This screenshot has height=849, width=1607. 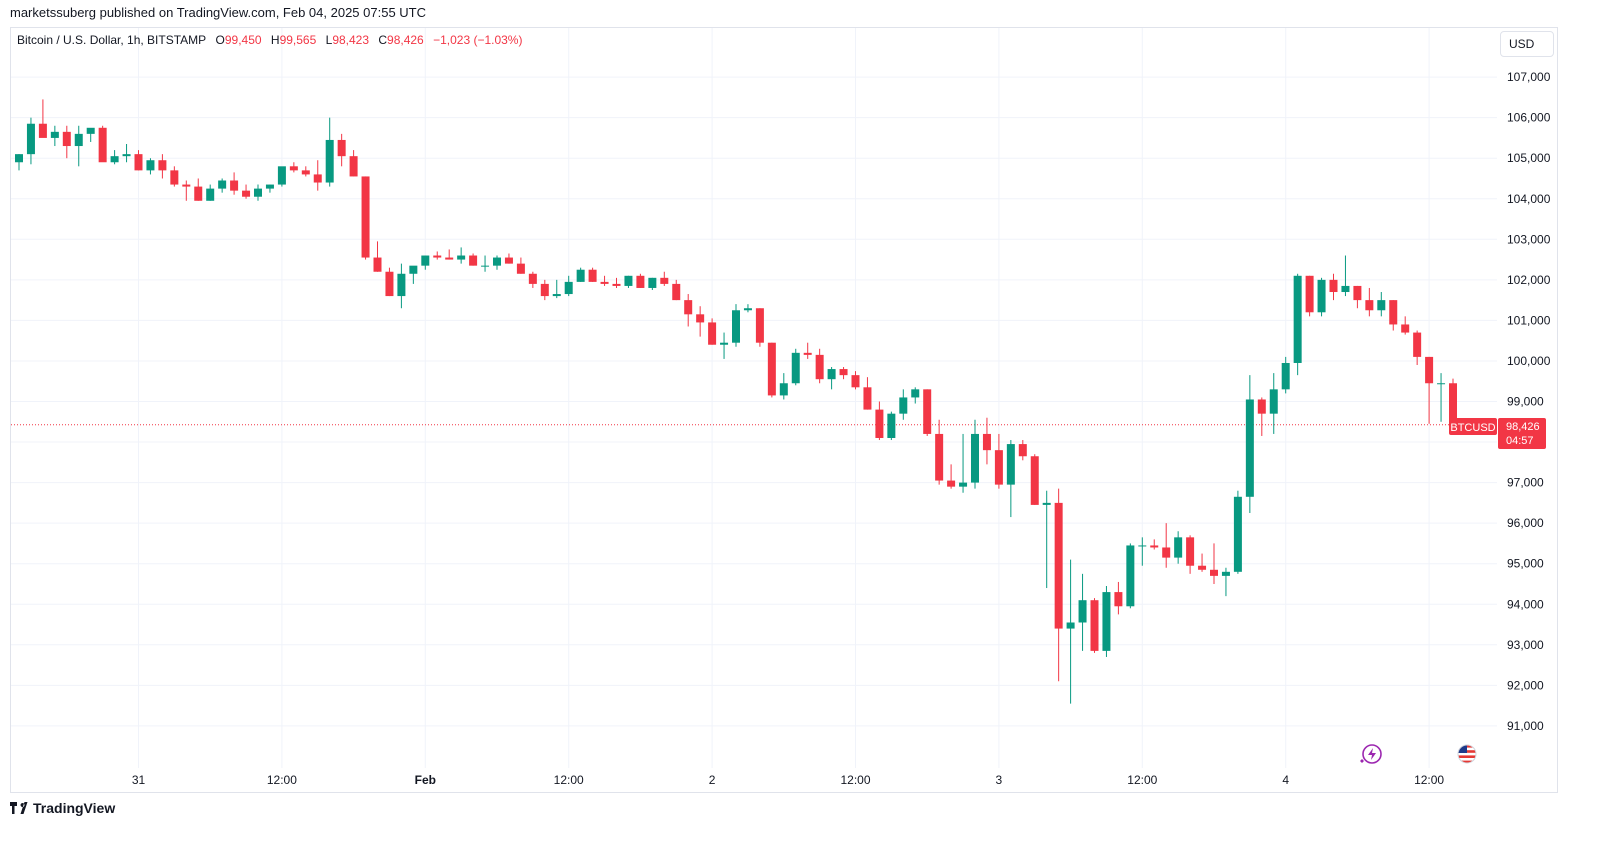 I want to click on x-tick-label: 12:00, so click(x=1429, y=780).